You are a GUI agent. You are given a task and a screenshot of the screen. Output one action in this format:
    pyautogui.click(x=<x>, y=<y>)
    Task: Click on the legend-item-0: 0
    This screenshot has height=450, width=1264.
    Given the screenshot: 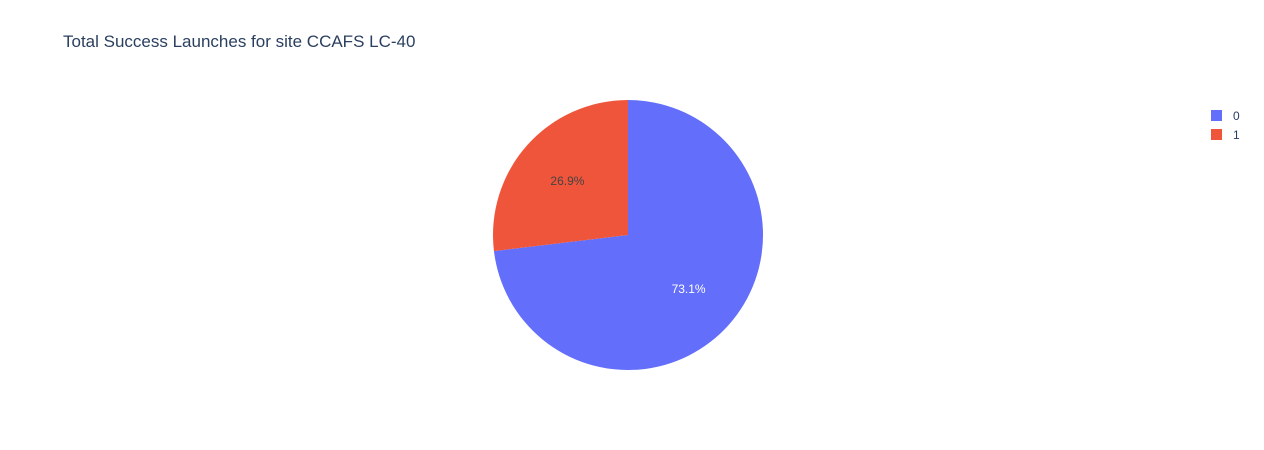 What is the action you would take?
    pyautogui.click(x=1236, y=115)
    